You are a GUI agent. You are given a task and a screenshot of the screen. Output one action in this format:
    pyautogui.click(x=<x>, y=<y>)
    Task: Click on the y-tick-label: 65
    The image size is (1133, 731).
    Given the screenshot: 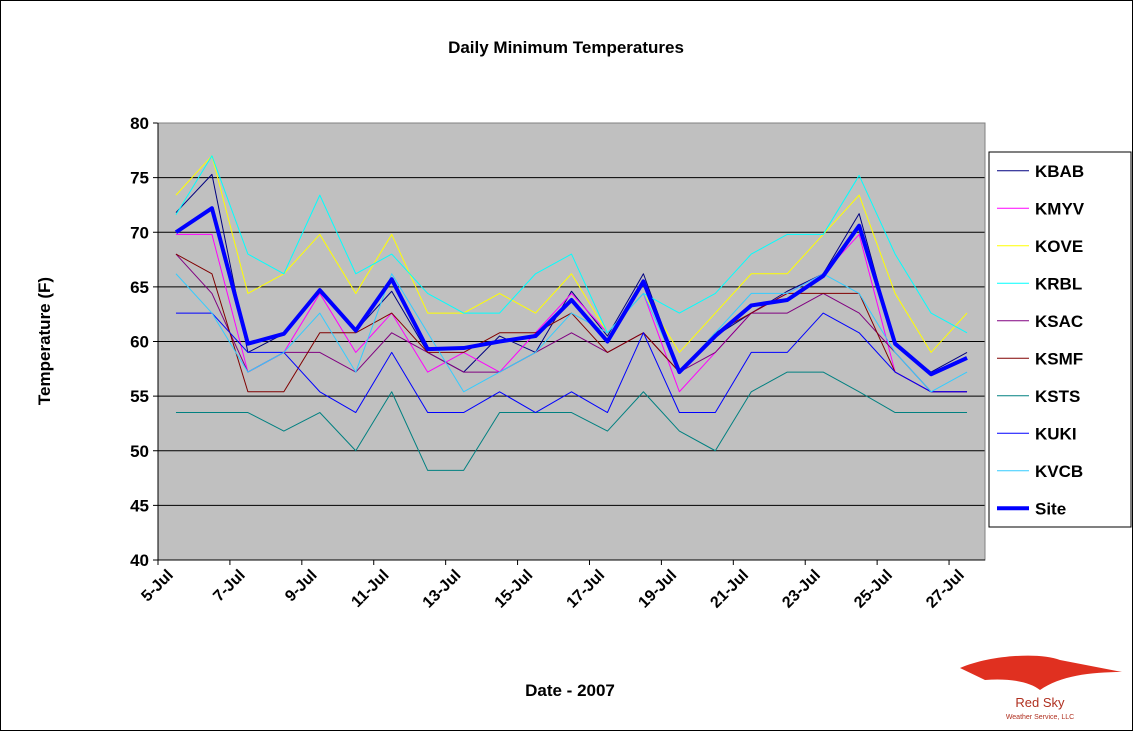 What is the action you would take?
    pyautogui.click(x=139, y=287)
    